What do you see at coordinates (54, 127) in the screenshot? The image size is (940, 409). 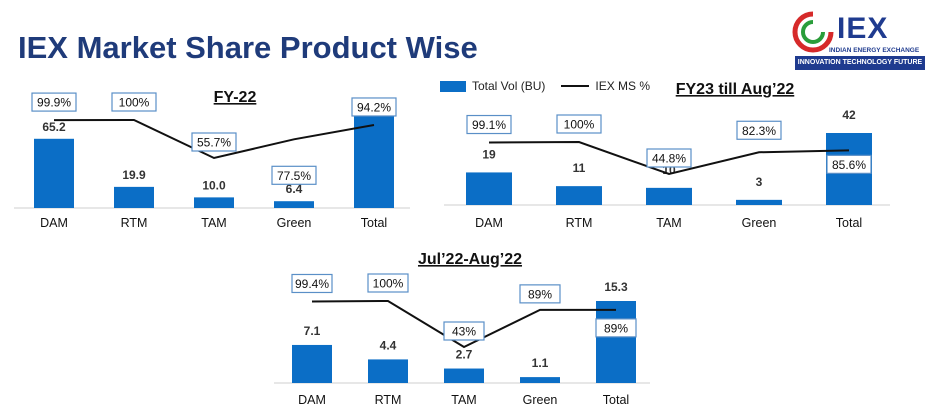 I see `value-label: 65.2` at bounding box center [54, 127].